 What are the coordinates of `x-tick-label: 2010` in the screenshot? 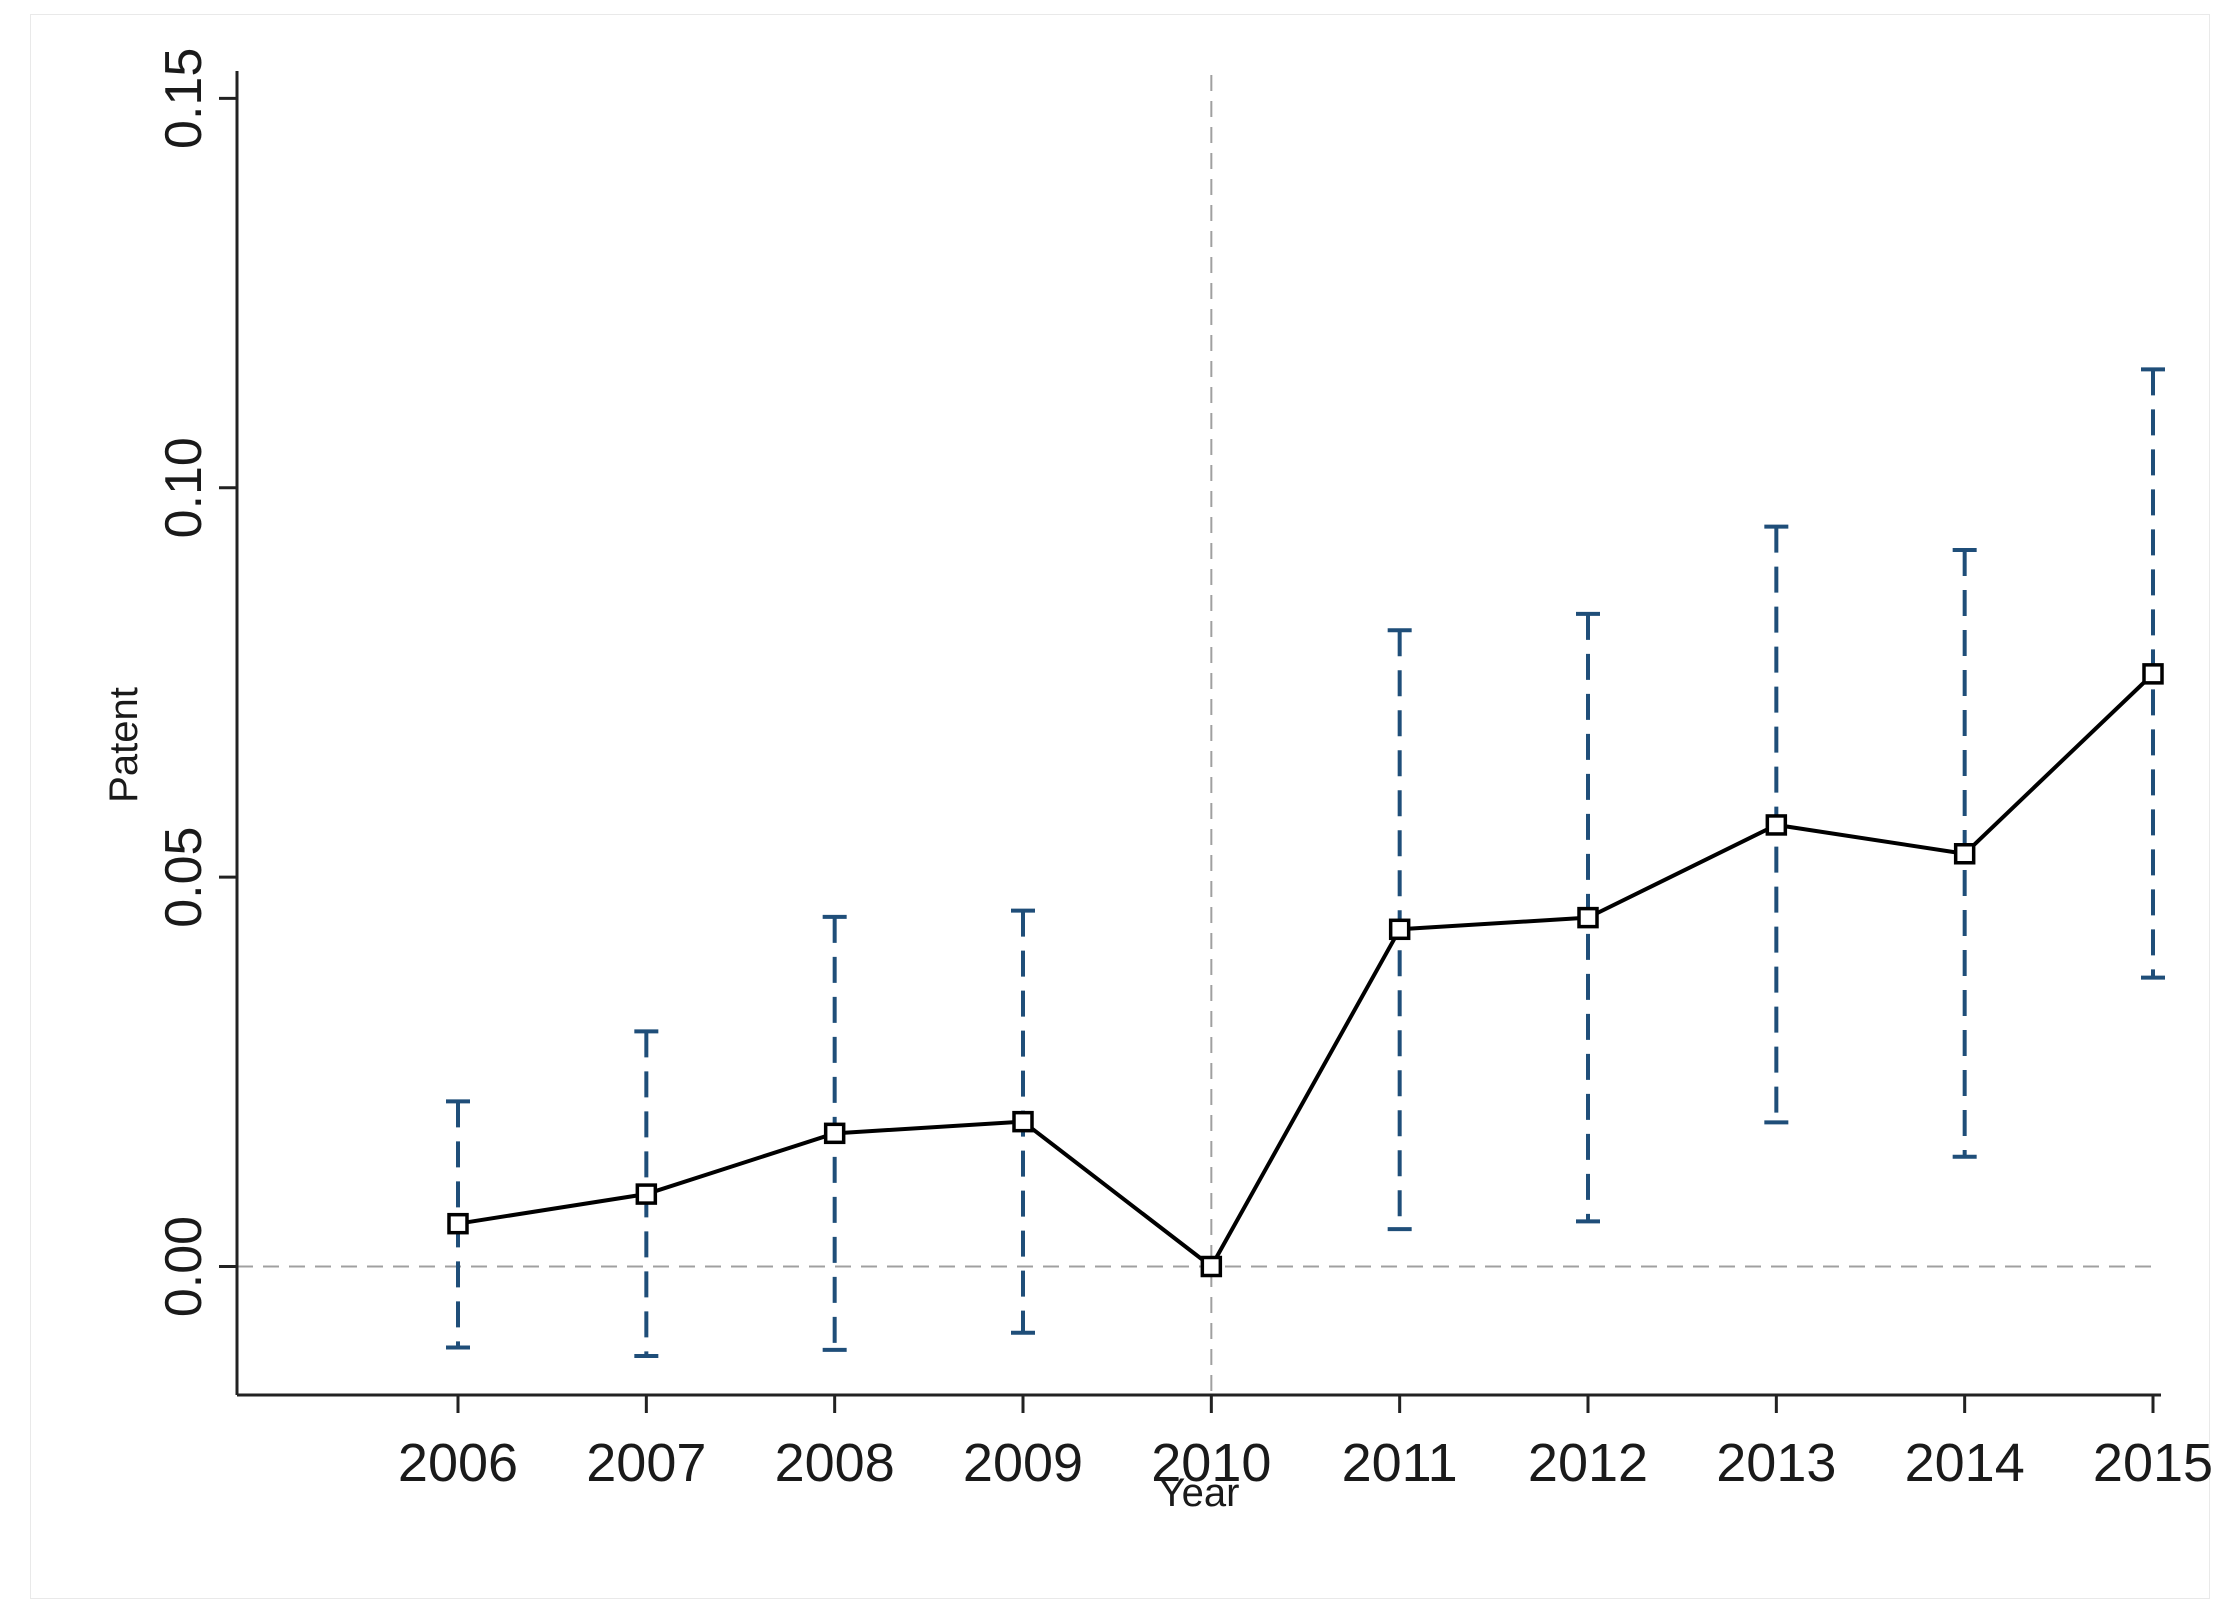 It's located at (1211, 1463).